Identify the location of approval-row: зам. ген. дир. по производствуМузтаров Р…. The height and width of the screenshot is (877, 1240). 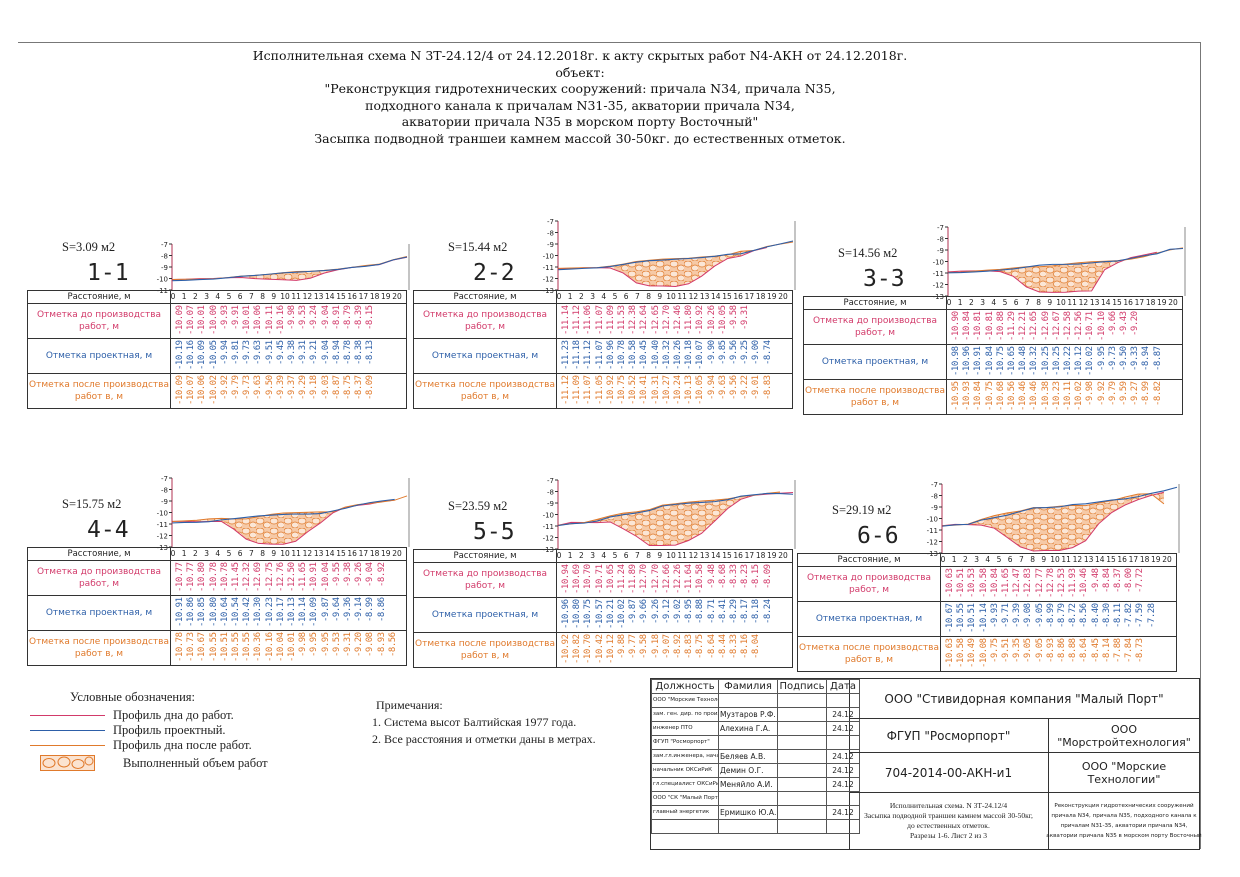
(755, 714).